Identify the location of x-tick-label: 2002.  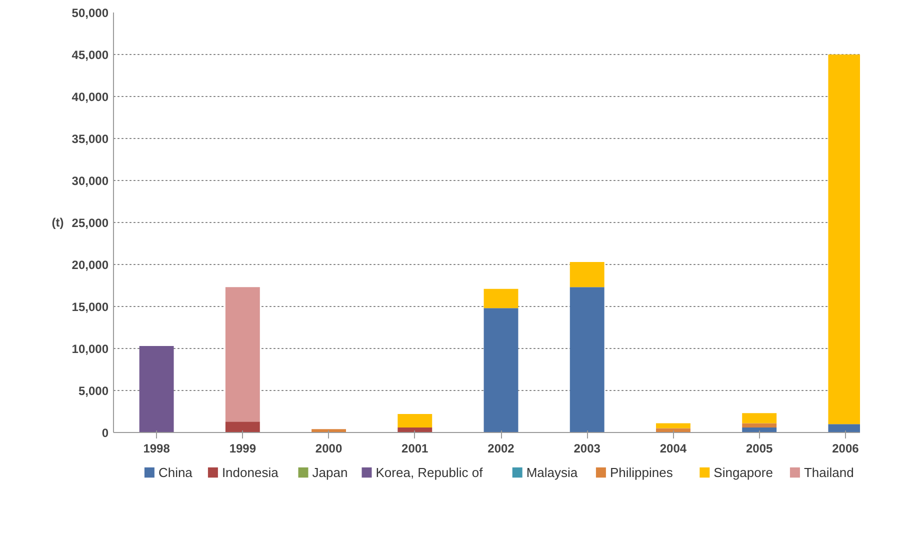
(501, 449).